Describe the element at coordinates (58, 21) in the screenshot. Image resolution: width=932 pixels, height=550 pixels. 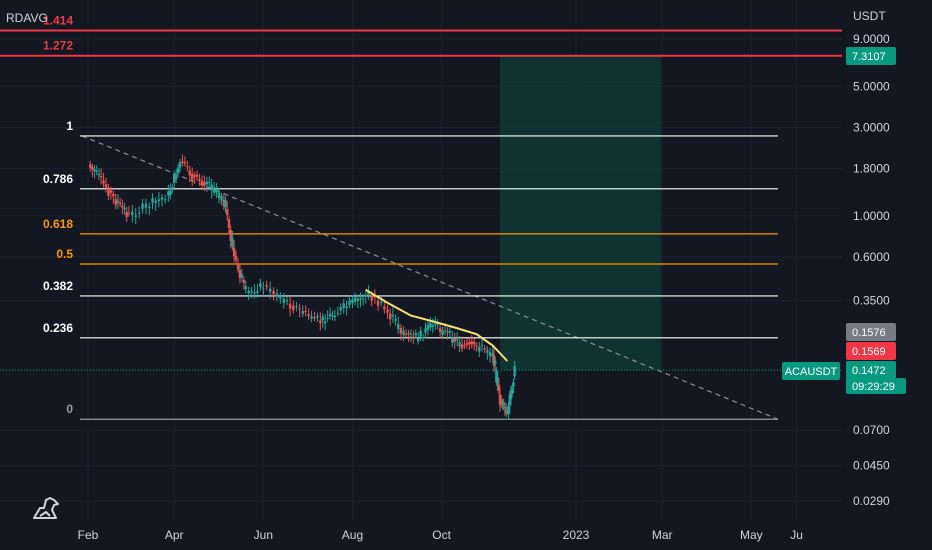
I see `fib-level-label: 1.414` at that location.